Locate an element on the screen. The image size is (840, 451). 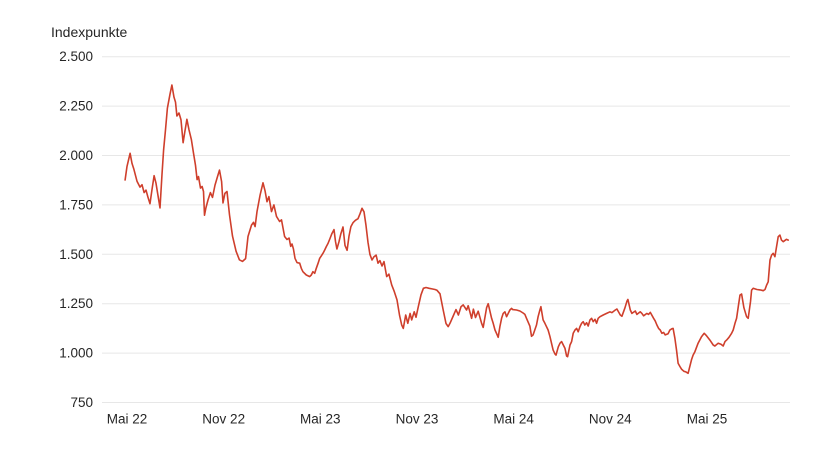
y-axis-tick-label: 1.250 is located at coordinates (76, 303).